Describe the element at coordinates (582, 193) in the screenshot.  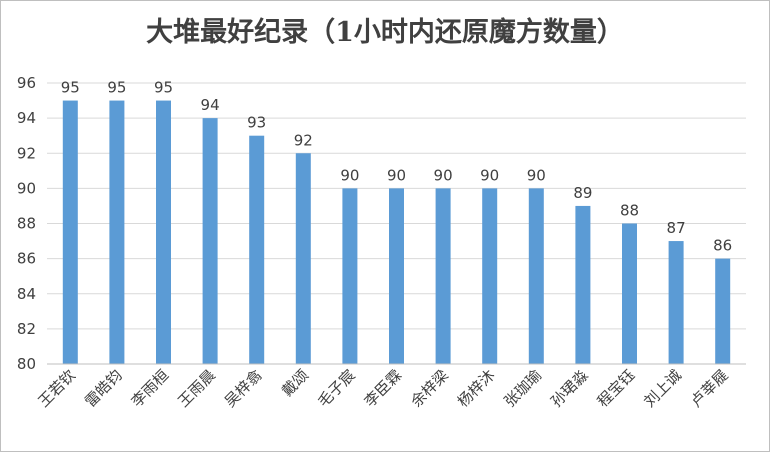
I see `data-label: 89` at that location.